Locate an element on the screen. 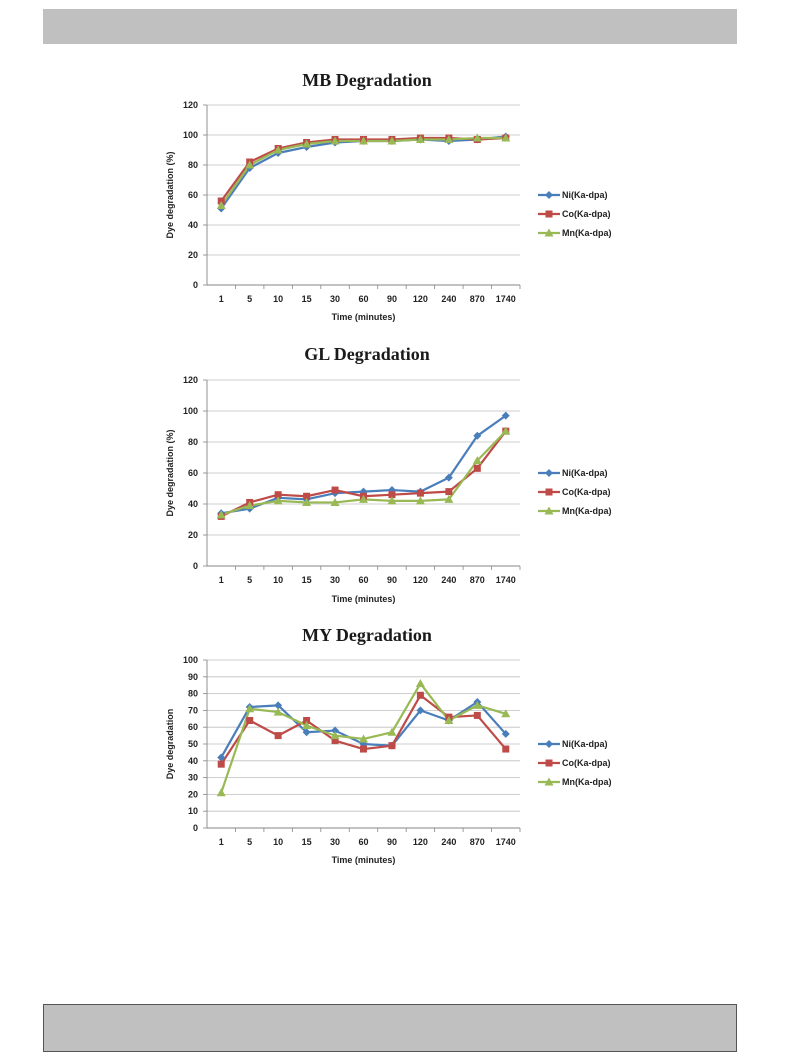  footer-bar is located at coordinates (390, 1028).